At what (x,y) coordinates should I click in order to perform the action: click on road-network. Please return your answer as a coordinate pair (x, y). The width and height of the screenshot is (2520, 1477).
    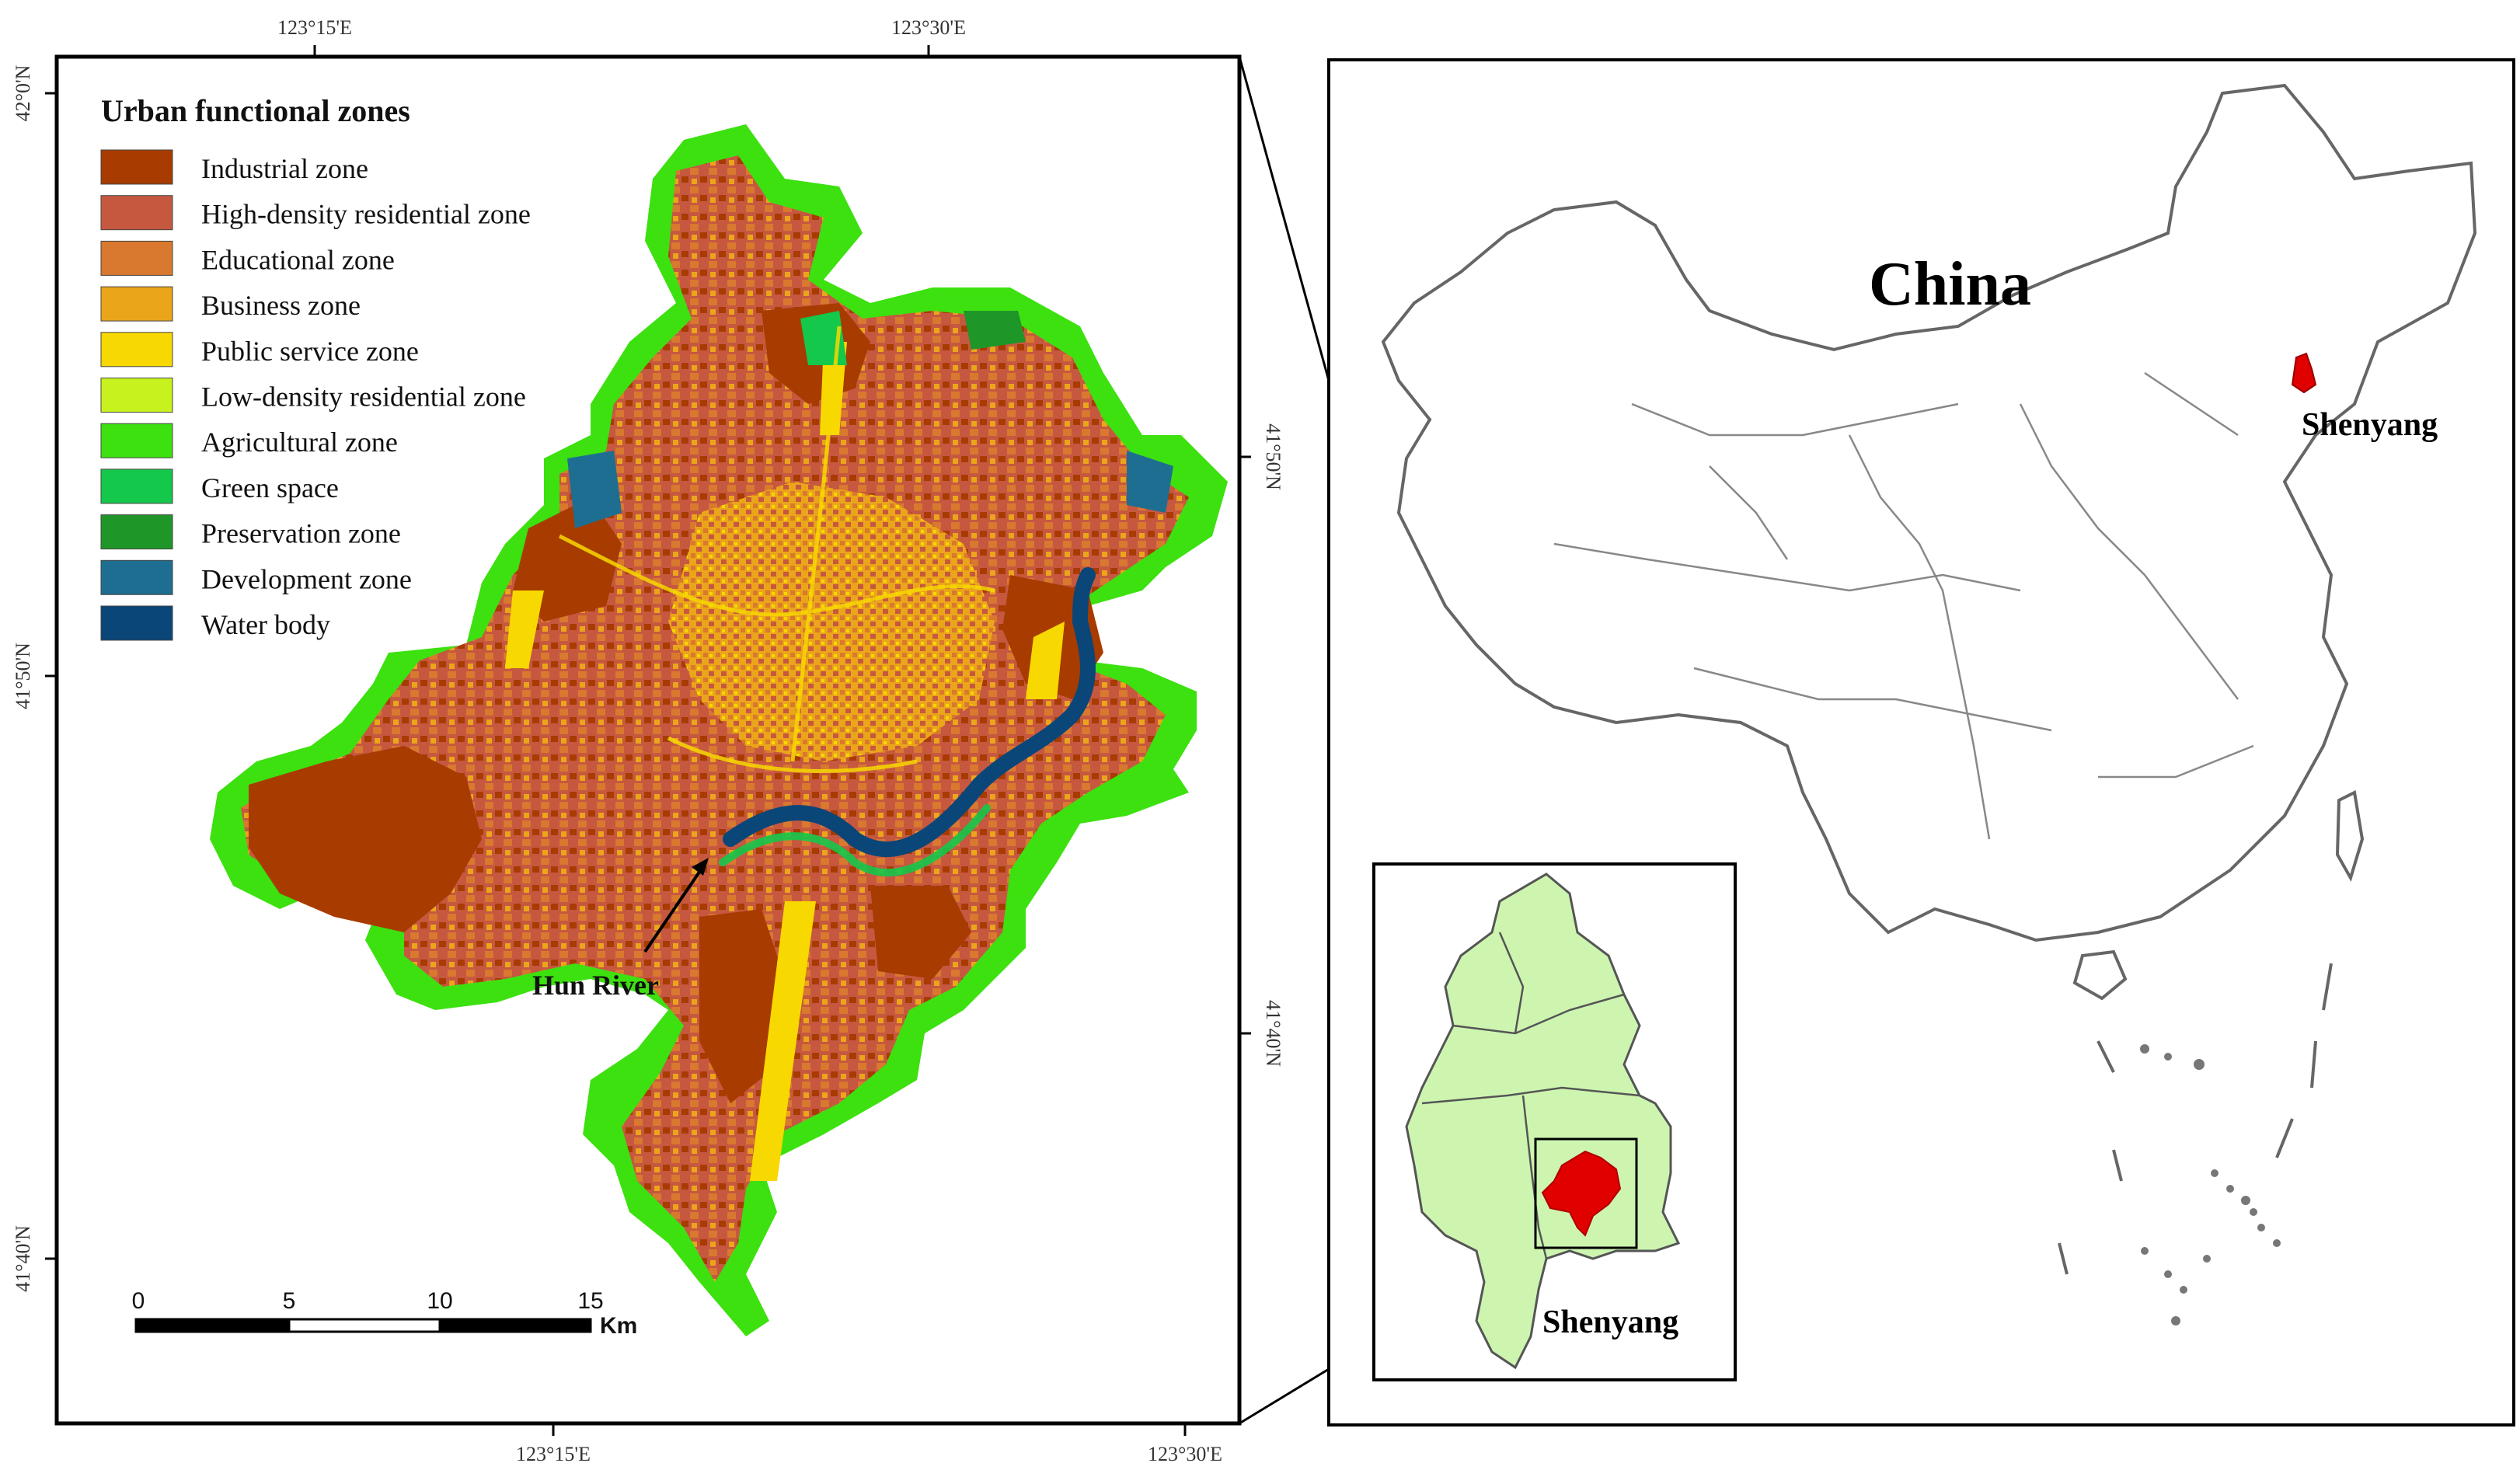
    Looking at the image, I should click on (777, 549).